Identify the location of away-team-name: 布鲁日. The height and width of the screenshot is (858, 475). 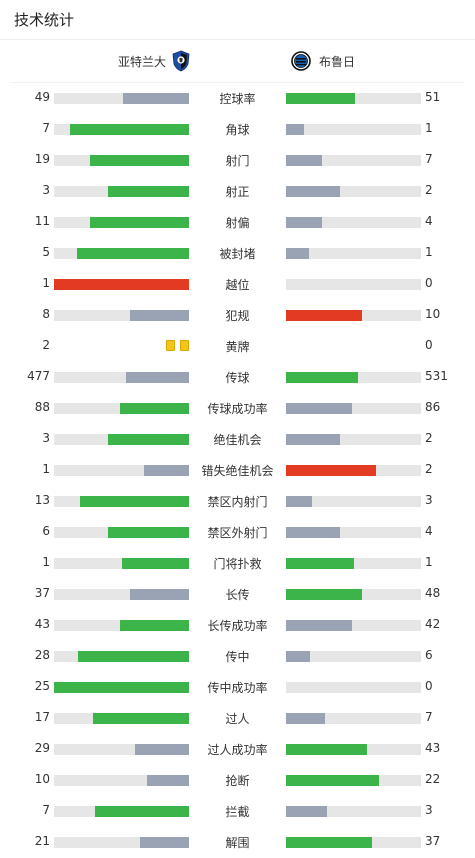
(337, 61).